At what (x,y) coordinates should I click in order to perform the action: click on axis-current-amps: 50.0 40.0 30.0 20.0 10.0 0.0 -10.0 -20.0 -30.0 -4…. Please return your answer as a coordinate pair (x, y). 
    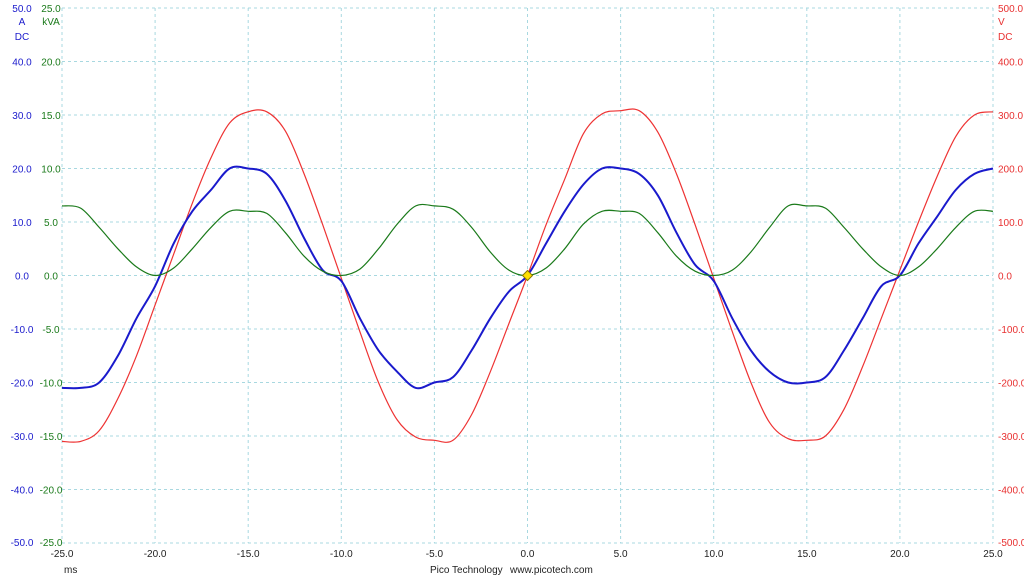
    Looking at the image, I should click on (22, 276).